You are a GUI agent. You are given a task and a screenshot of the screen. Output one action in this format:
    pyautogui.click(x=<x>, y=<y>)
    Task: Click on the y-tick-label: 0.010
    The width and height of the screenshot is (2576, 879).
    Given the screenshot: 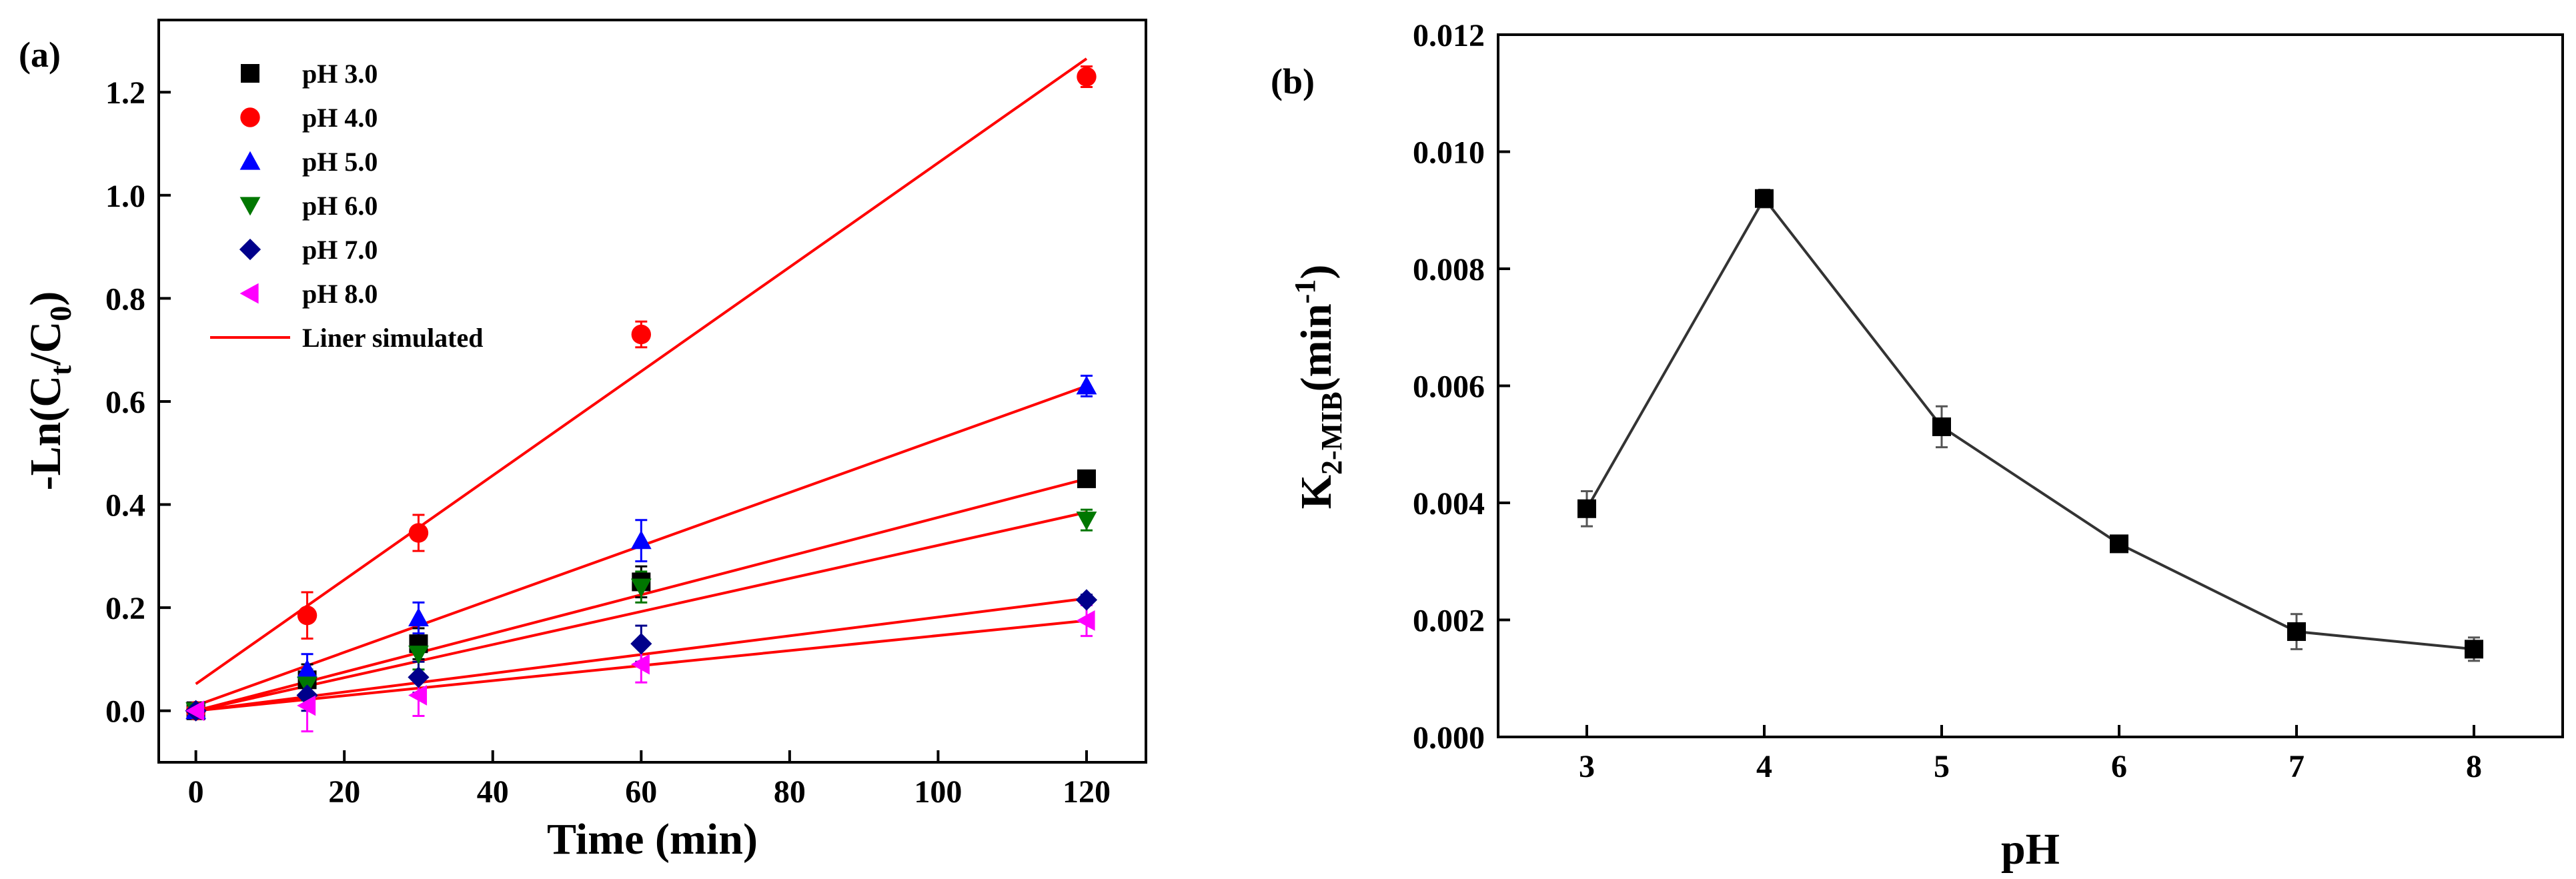 What is the action you would take?
    pyautogui.click(x=1449, y=153)
    